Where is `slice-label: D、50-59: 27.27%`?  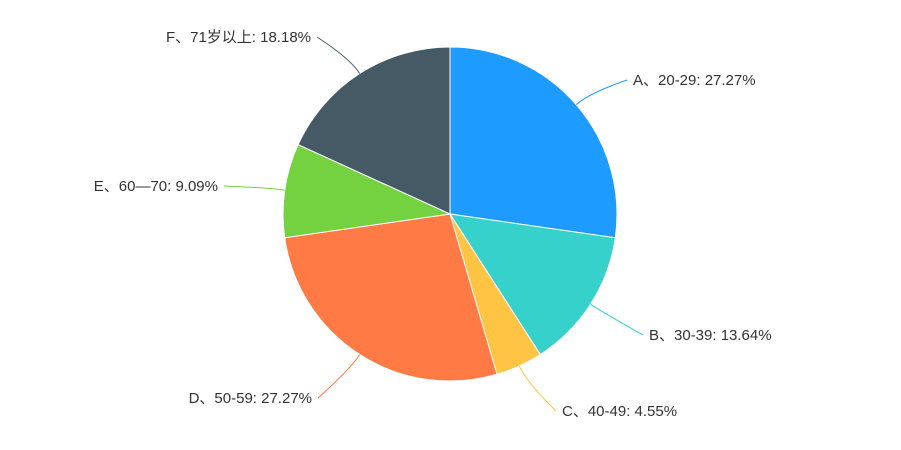
slice-label: D、50-59: 27.27% is located at coordinates (250, 398).